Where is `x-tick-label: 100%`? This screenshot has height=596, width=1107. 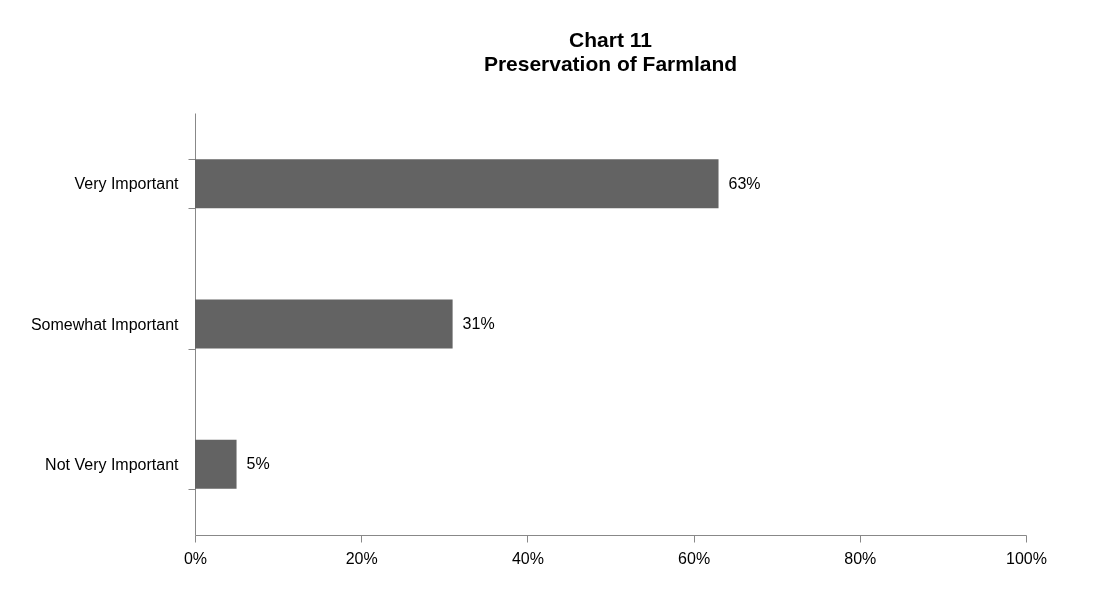
x-tick-label: 100% is located at coordinates (1026, 558).